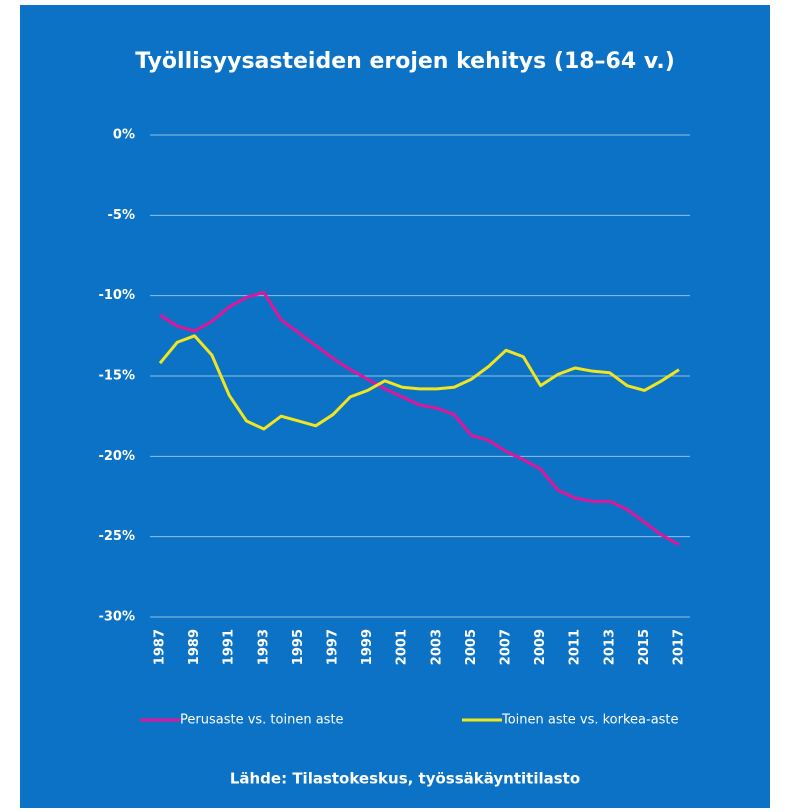 The height and width of the screenshot is (812, 789). Describe the element at coordinates (160, 647) in the screenshot. I see `x-tick-label: 1987` at that location.